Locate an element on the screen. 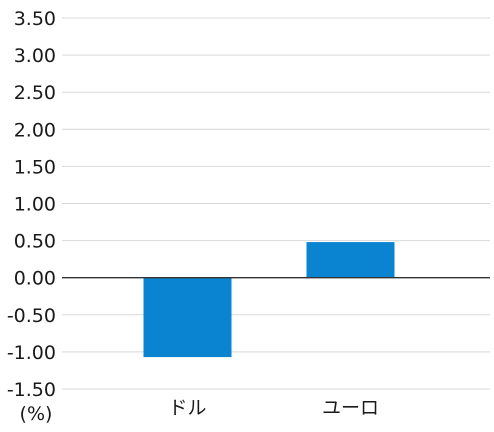  bars is located at coordinates (269, 300).